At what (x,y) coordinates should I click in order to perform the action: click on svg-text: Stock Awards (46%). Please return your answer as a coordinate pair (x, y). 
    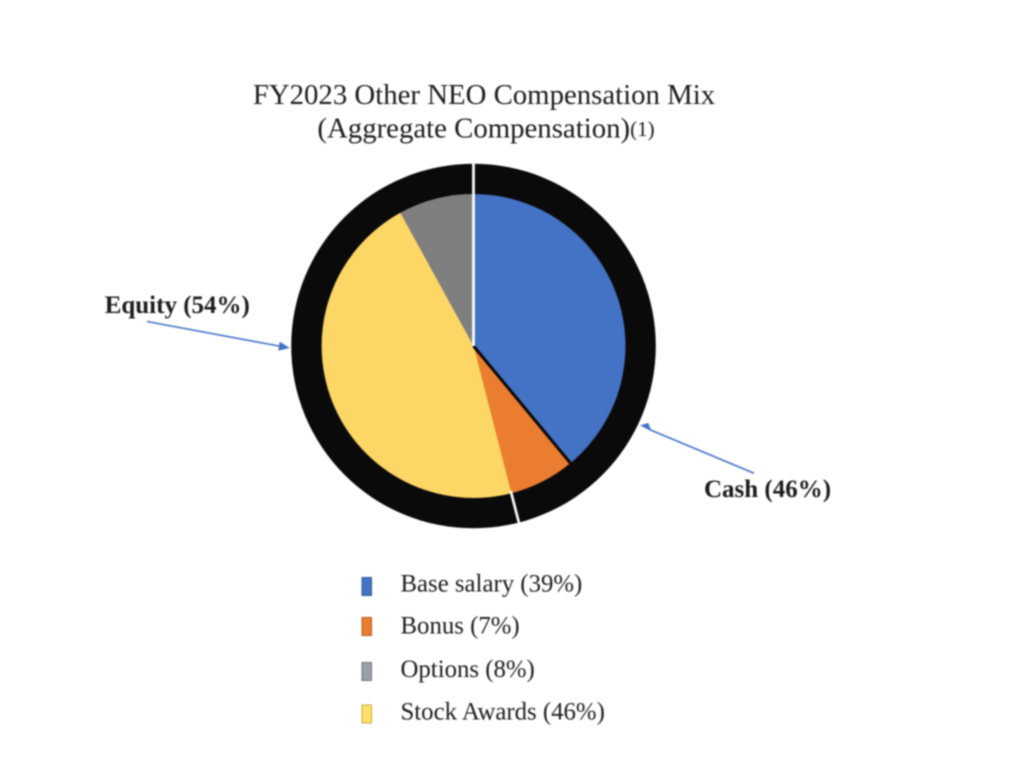
    Looking at the image, I should click on (503, 712).